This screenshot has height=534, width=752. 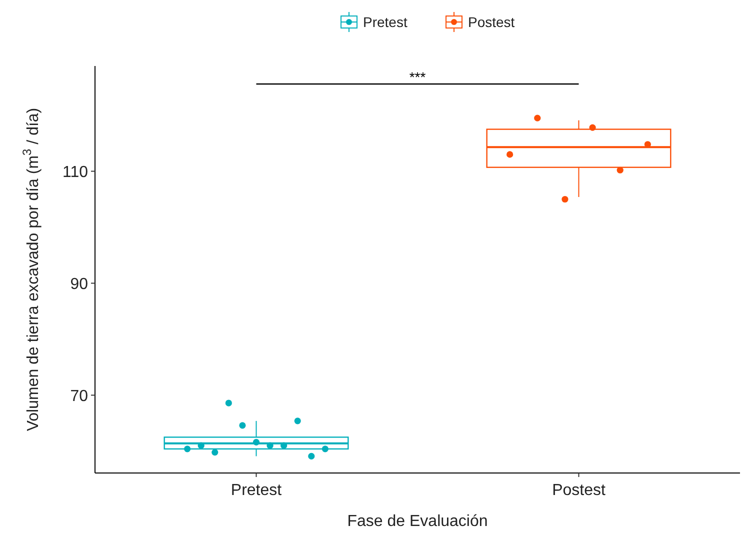 I want to click on annotation: ***, so click(x=417, y=77).